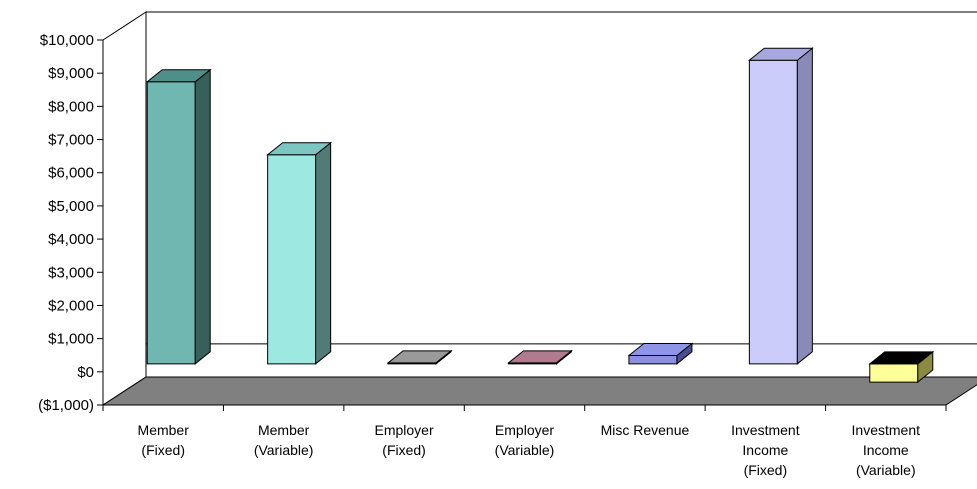 The height and width of the screenshot is (489, 977). What do you see at coordinates (71, 305) in the screenshot?
I see `y-tick-label: $2,000` at bounding box center [71, 305].